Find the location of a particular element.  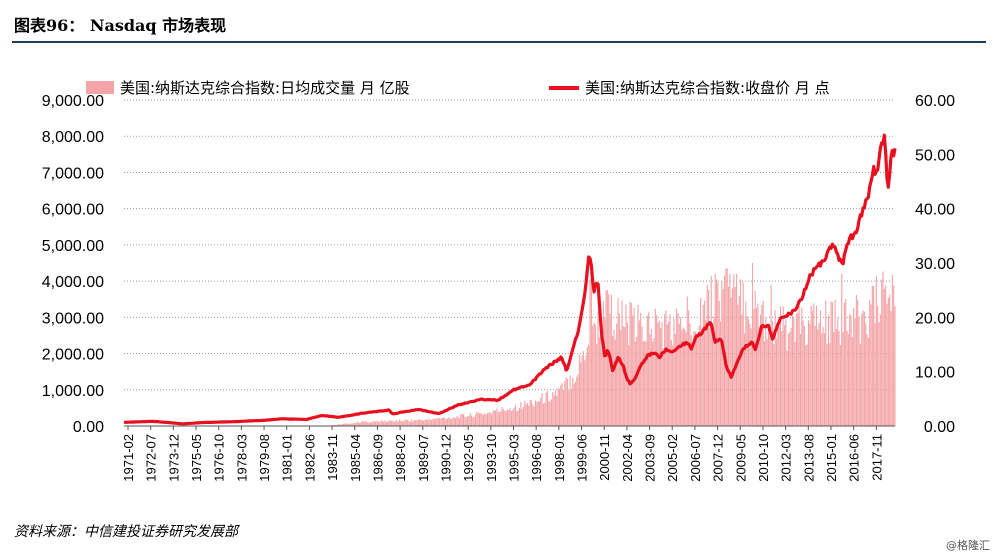

x-tick-label: 1996-08 is located at coordinates (536, 458).